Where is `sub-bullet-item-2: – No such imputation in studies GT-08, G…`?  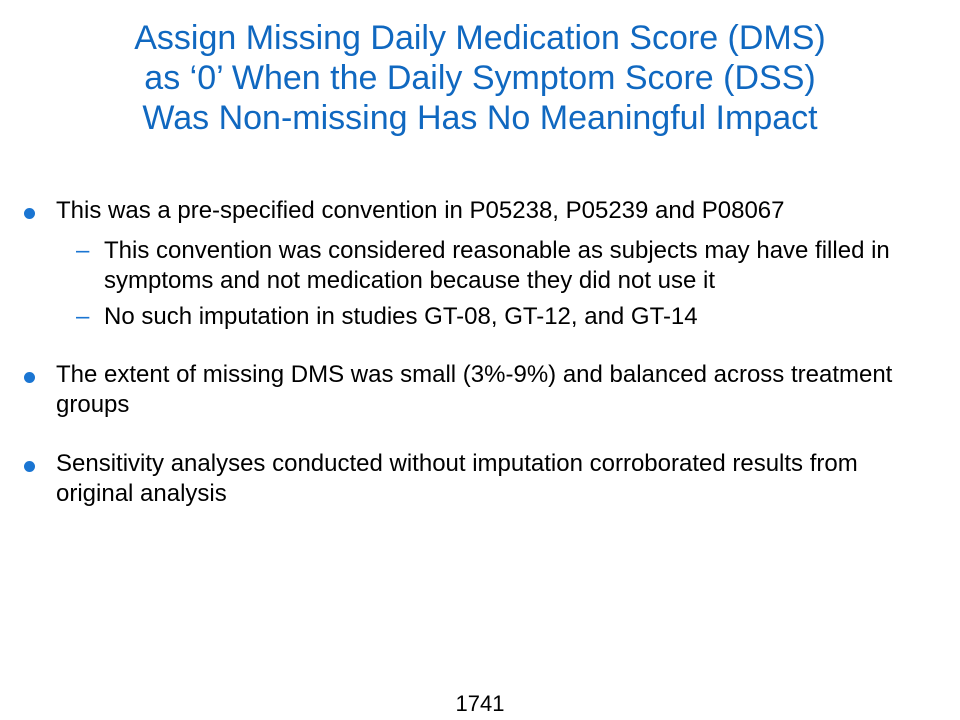 sub-bullet-item-2: – No such imputation in studies GT-08, G… is located at coordinates (480, 317).